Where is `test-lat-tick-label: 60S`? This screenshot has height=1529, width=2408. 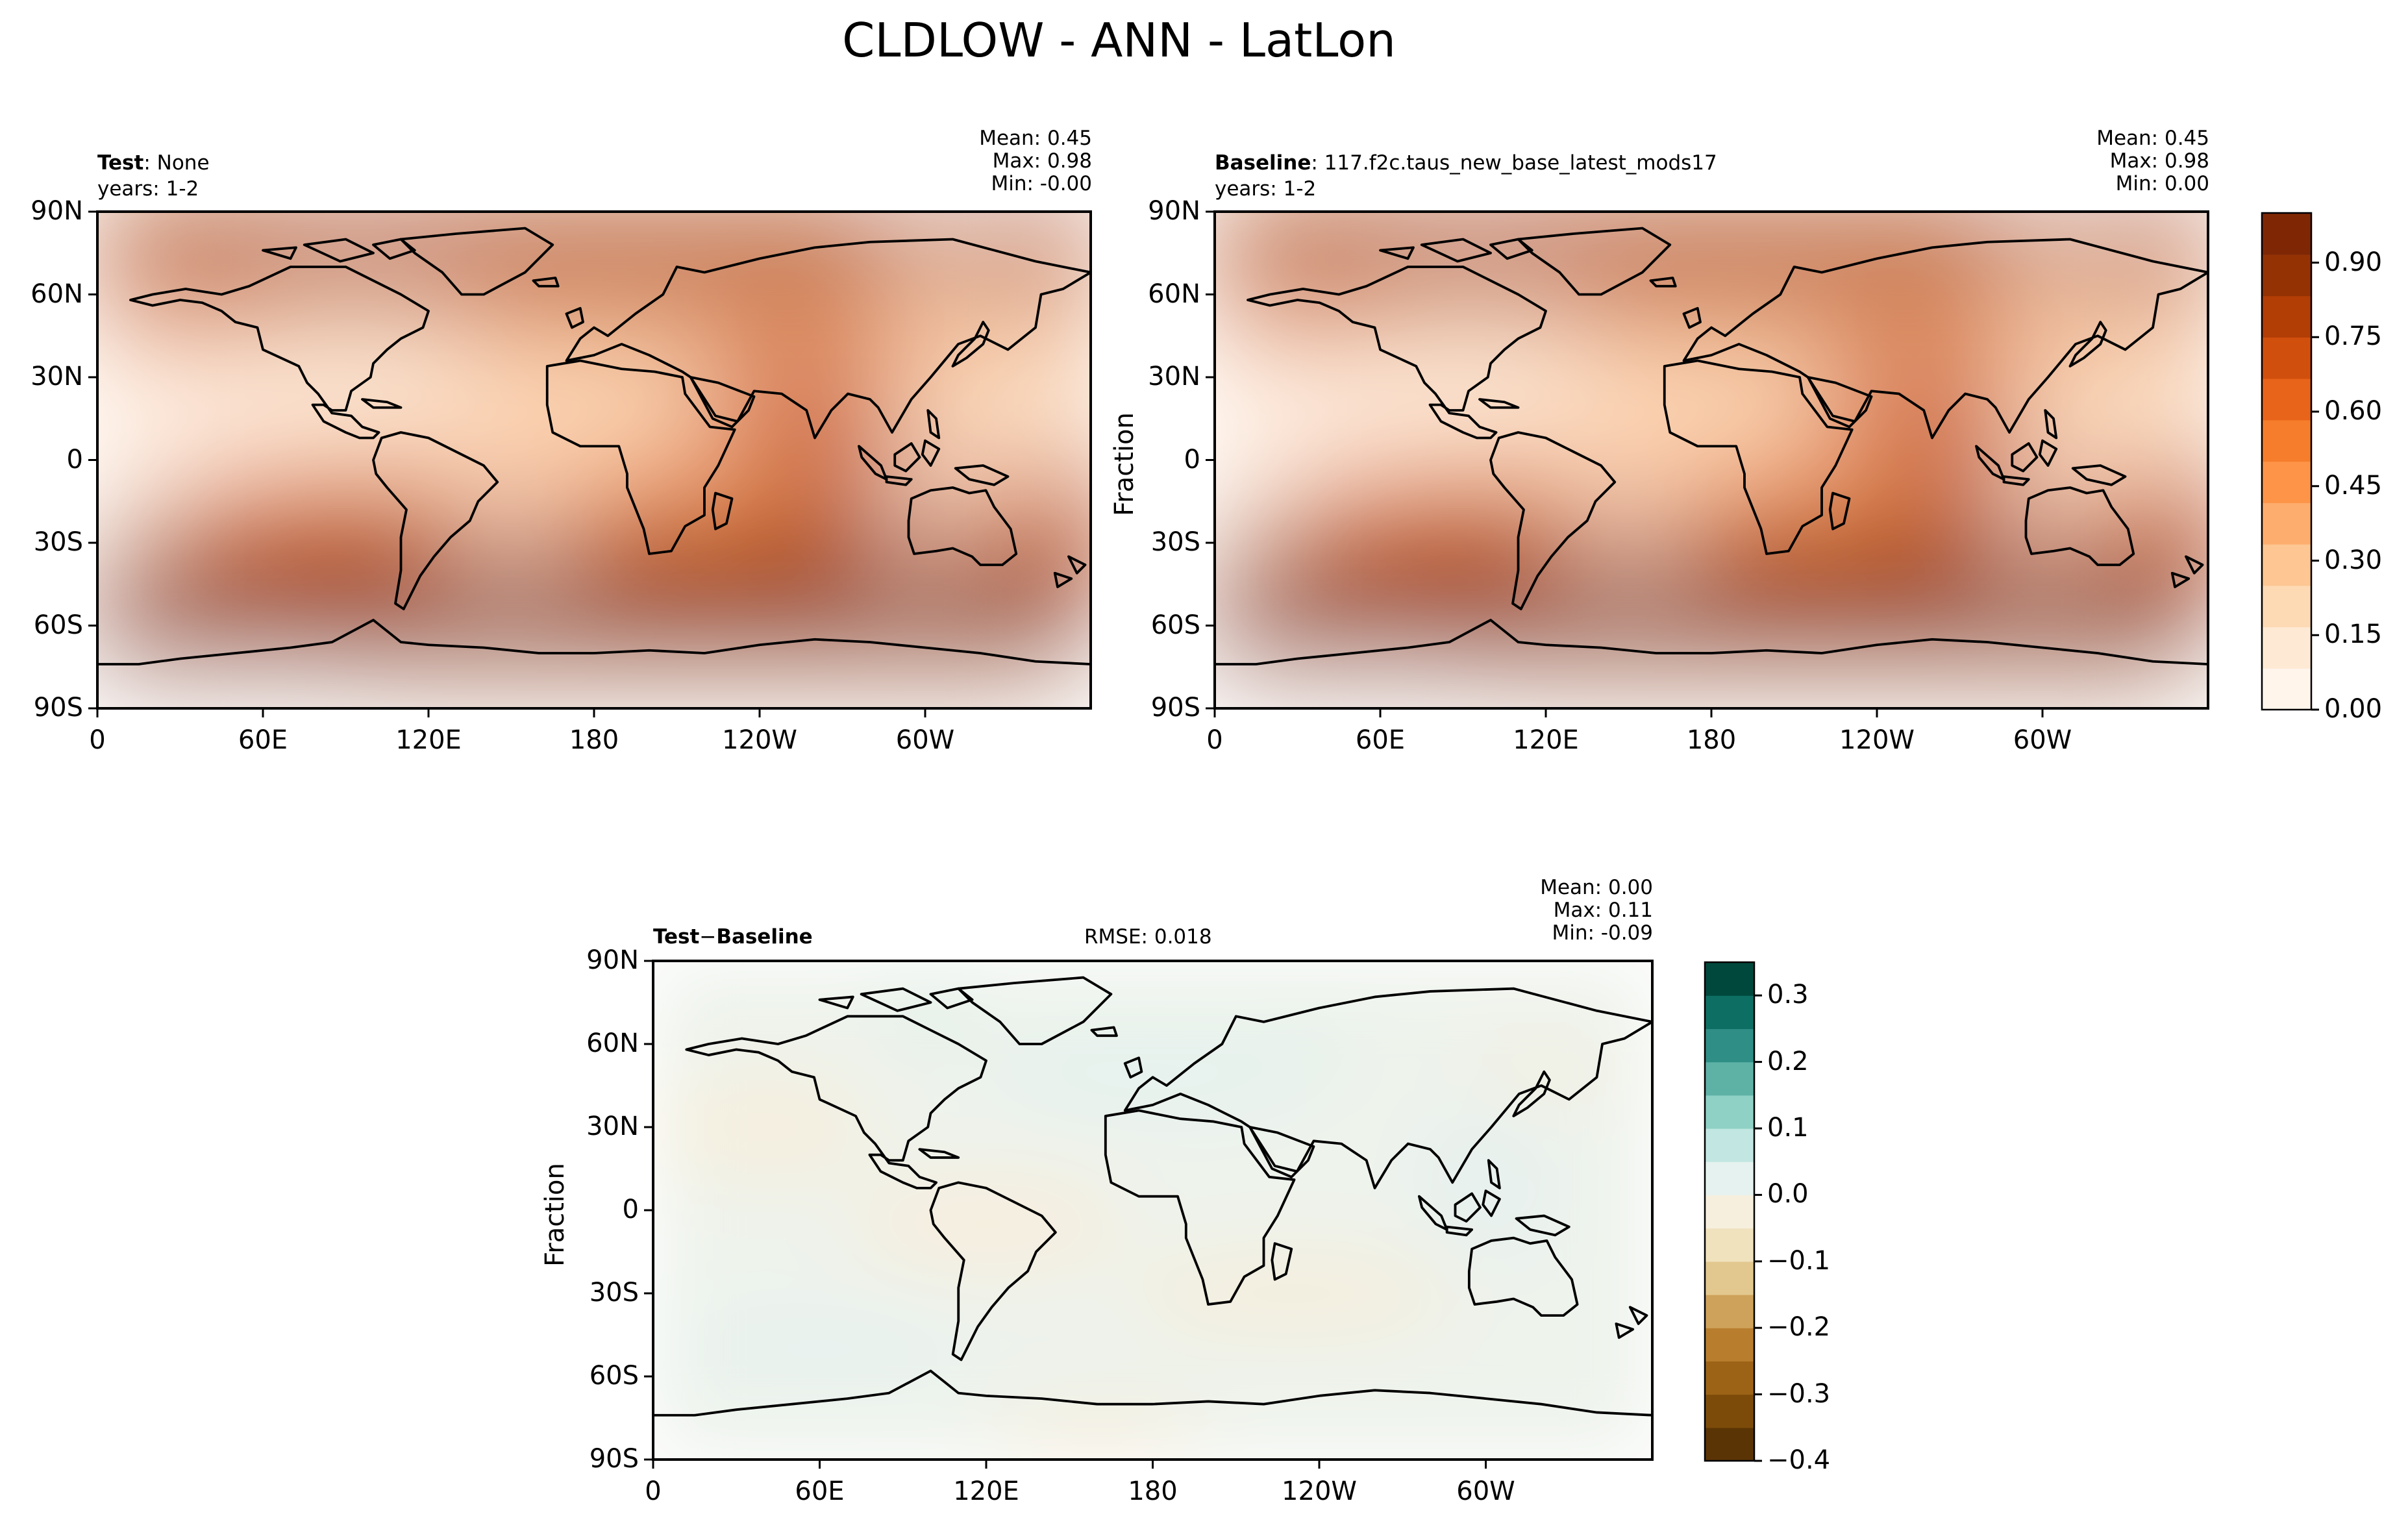
test-lat-tick-label: 60S is located at coordinates (58, 625).